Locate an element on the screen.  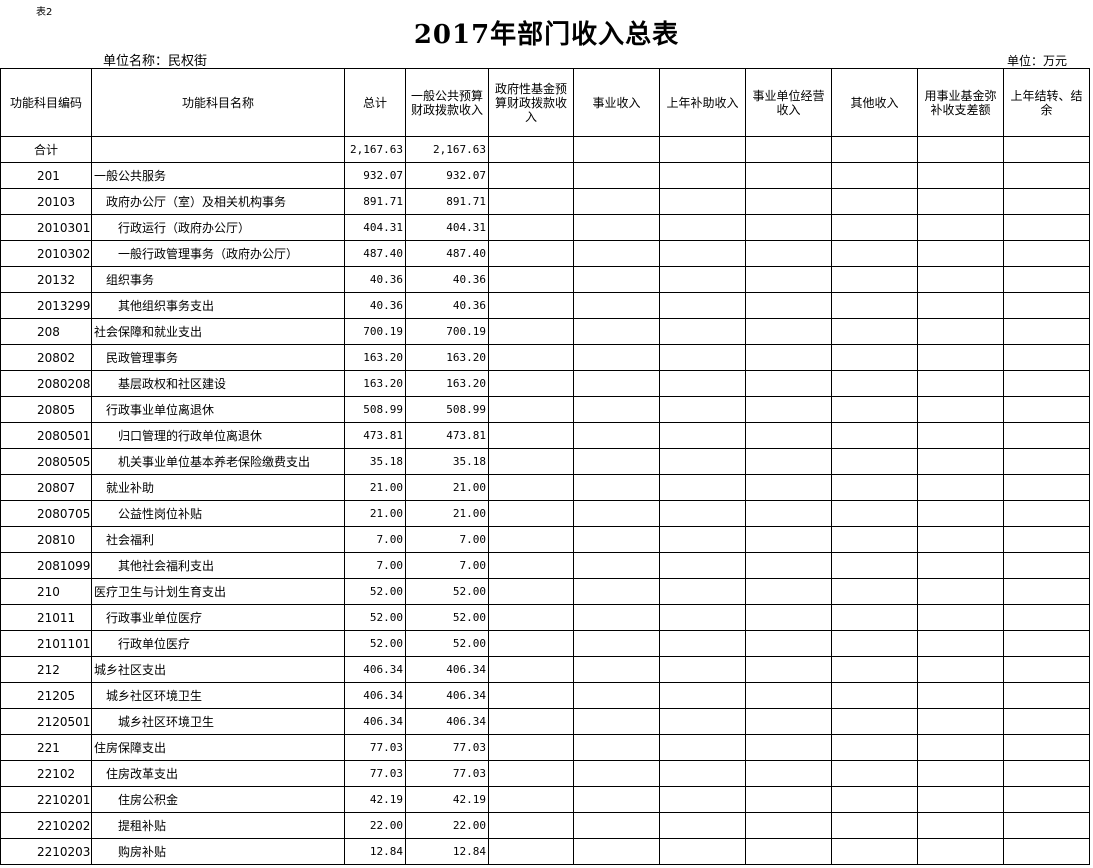
table-row: 2210203 购房补贴 12.84 12.84 is located at coordinates (545, 851).